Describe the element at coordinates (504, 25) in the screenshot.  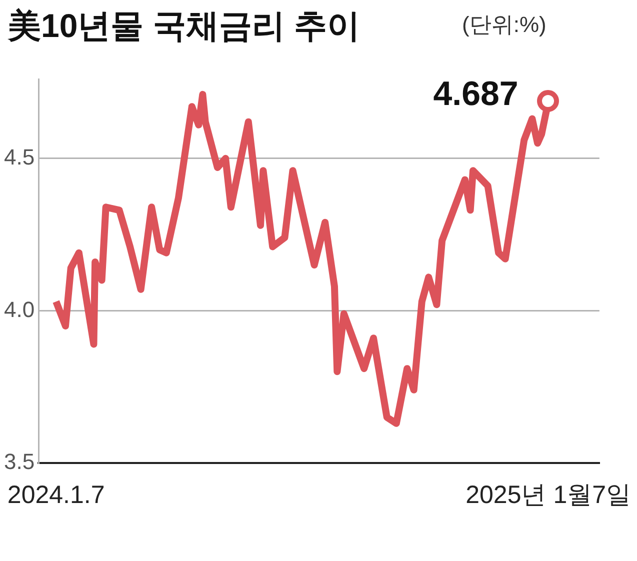
I see `chart-subtitle: (단위:%)` at that location.